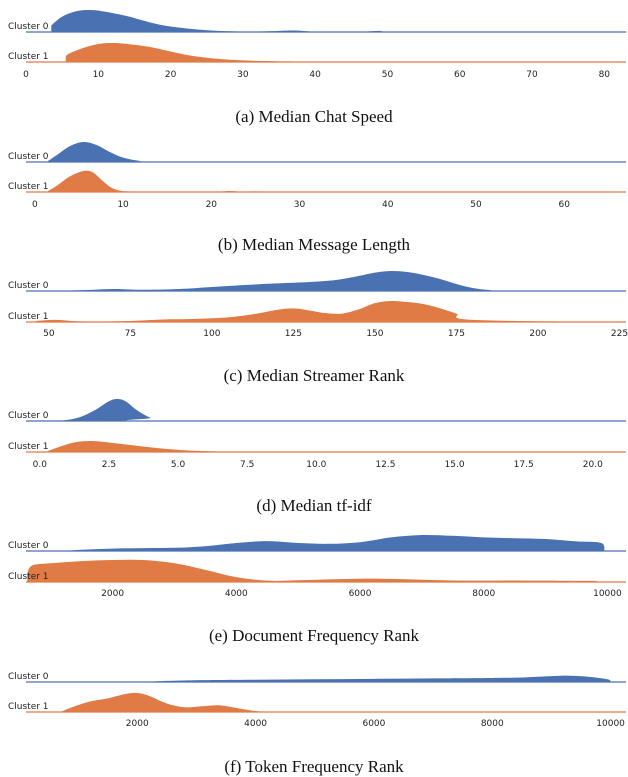 This screenshot has height=777, width=628. Describe the element at coordinates (109, 465) in the screenshot. I see `tick-label: 2.5` at that location.